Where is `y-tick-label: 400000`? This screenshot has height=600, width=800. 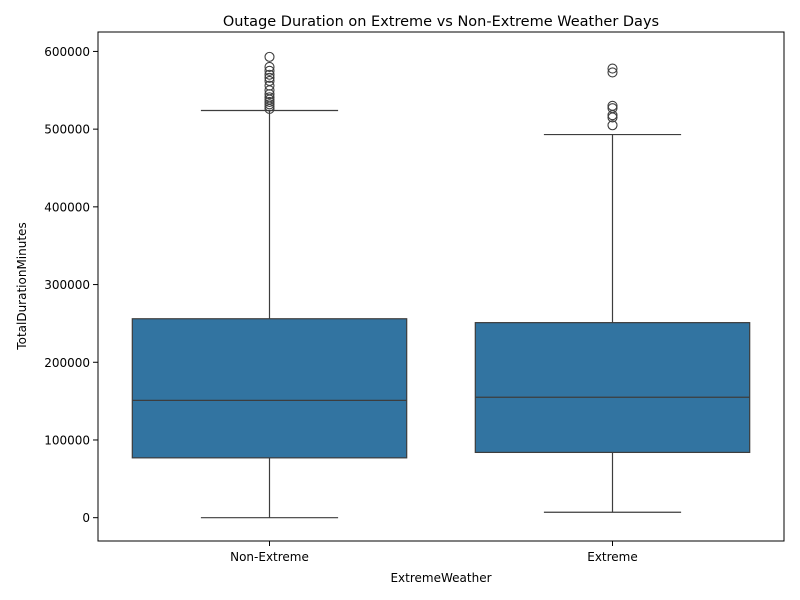 y-tick-label: 400000 is located at coordinates (67, 207).